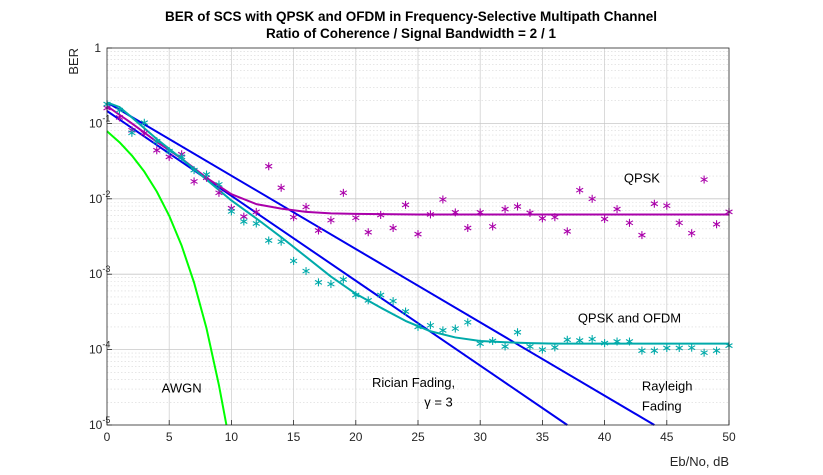  Describe the element at coordinates (99, 348) in the screenshot. I see `y-tick-label: 10⁻⁴` at that location.